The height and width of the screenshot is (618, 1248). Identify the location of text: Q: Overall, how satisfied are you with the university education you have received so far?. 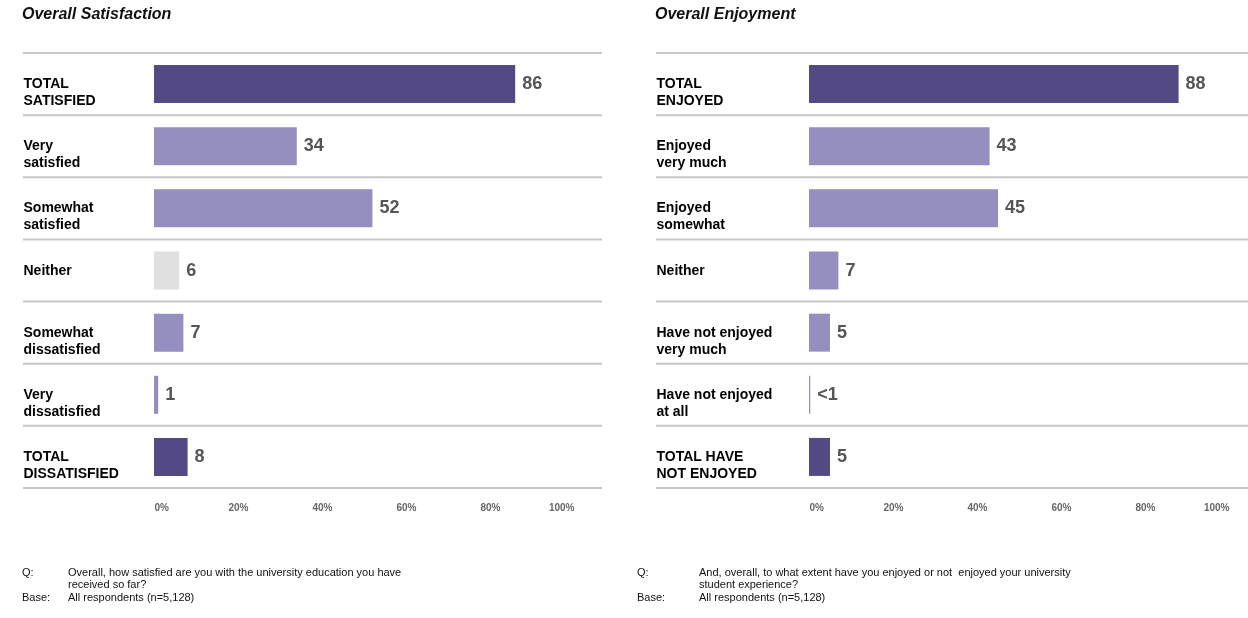
(212, 578).